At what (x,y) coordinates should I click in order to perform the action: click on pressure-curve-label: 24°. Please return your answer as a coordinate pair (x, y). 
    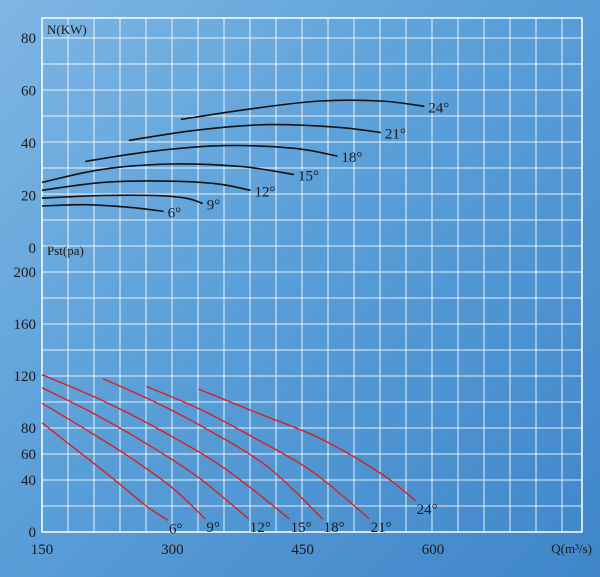
    Looking at the image, I should click on (427, 510).